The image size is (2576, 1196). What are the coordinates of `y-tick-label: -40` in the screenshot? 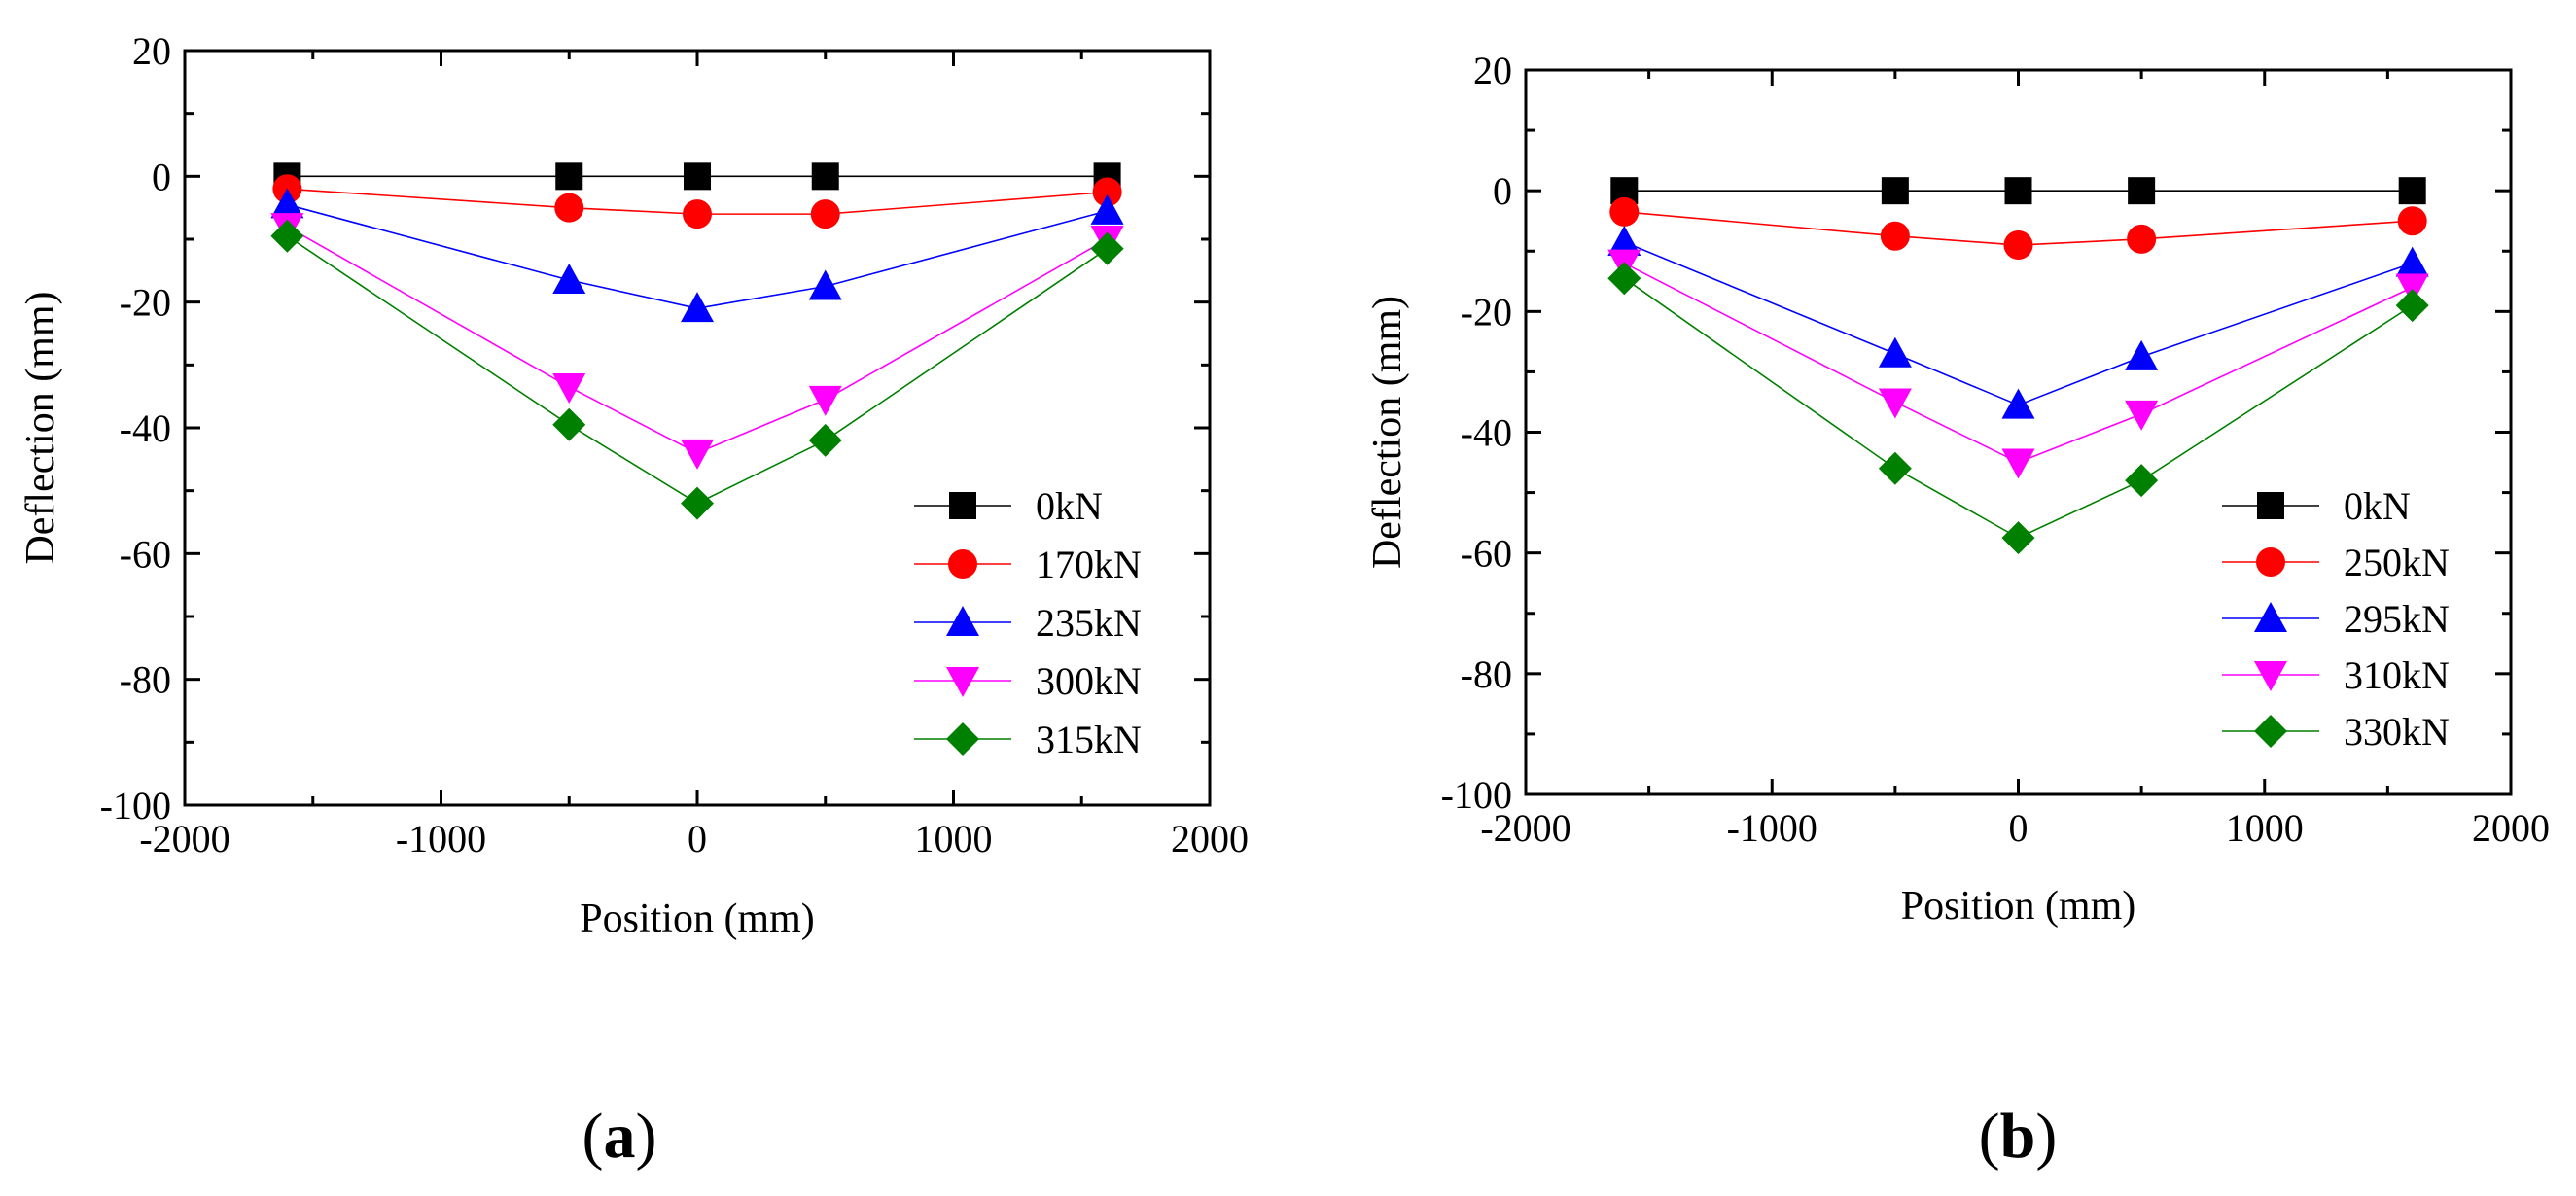 It's located at (145, 428).